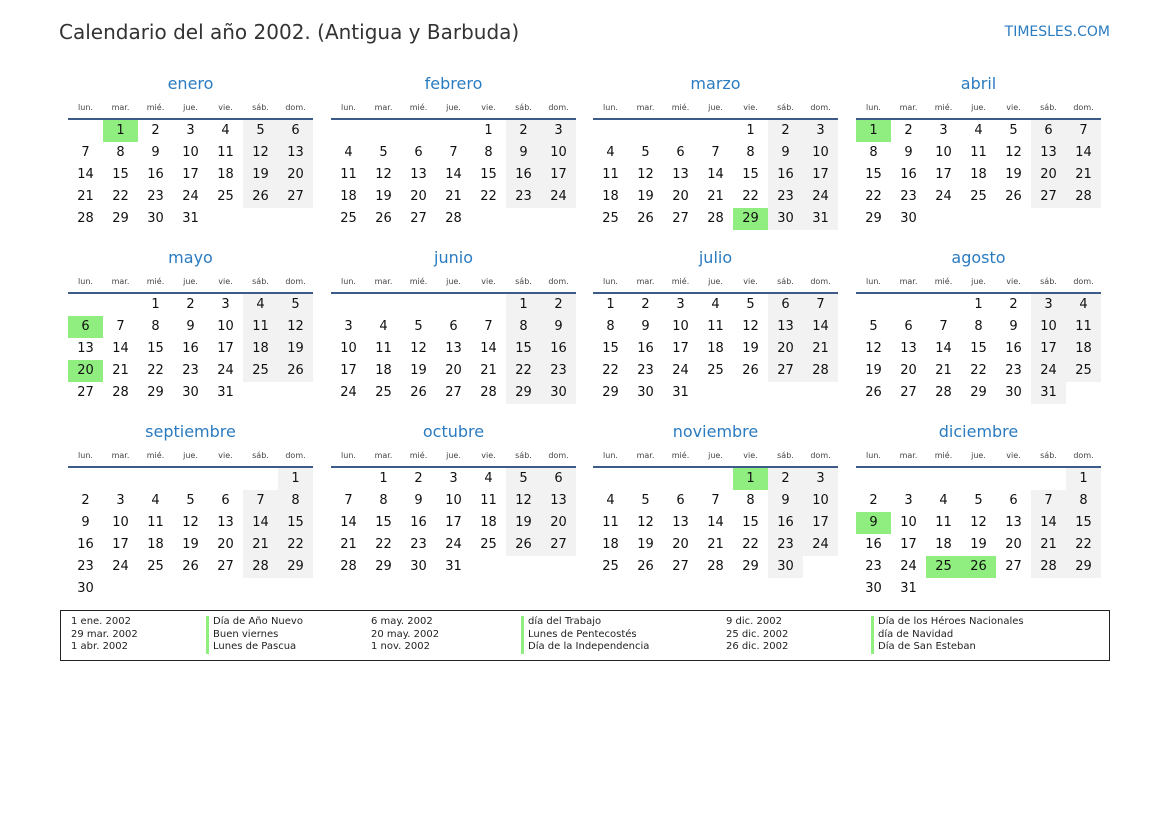 The image size is (1169, 827). Describe the element at coordinates (1057, 32) in the screenshot. I see `brand-link: TIMESLES.COM` at that location.